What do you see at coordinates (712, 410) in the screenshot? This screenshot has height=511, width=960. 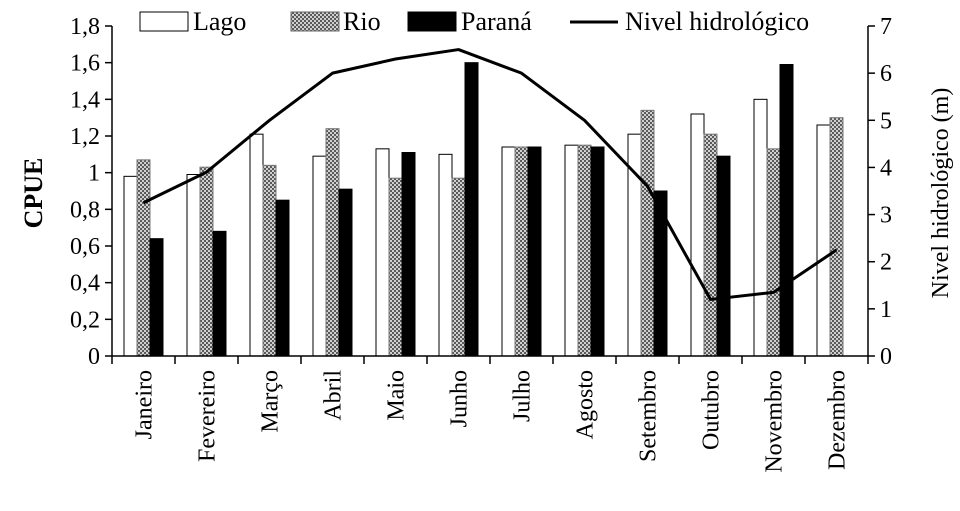 I see `x-tick-label: Outubro` at bounding box center [712, 410].